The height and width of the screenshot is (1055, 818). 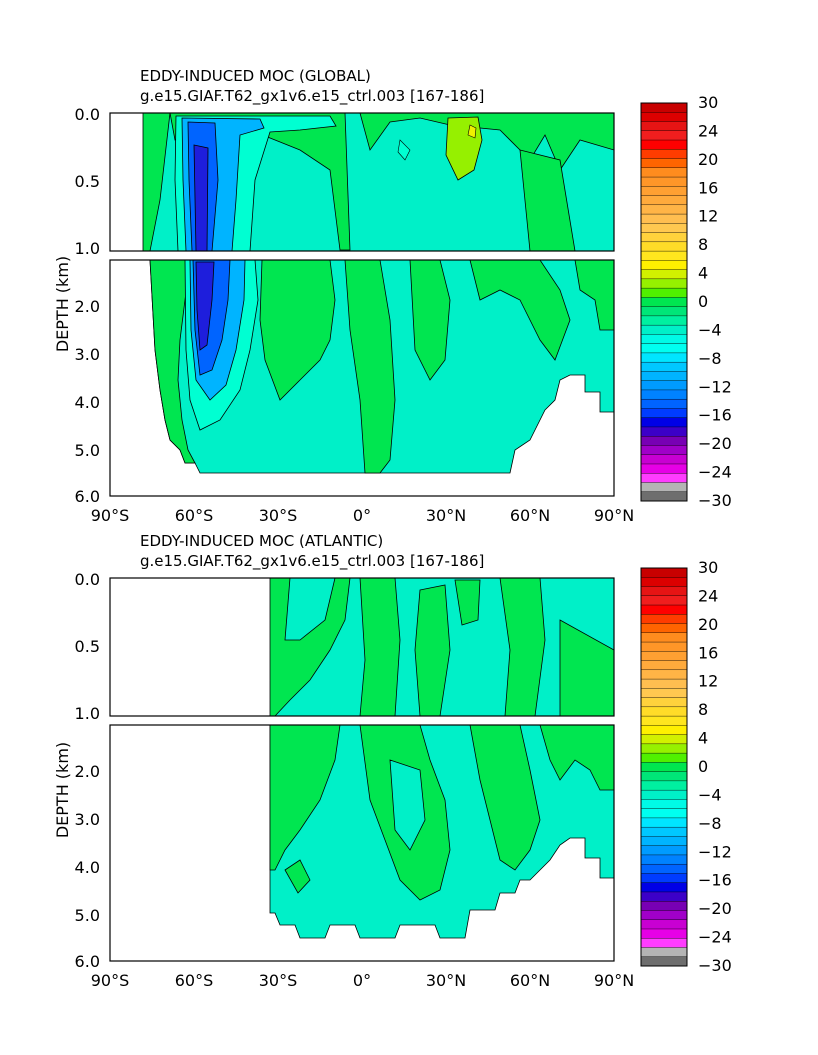 I want to click on global-ytick-7: 6.0, so click(x=87, y=496).